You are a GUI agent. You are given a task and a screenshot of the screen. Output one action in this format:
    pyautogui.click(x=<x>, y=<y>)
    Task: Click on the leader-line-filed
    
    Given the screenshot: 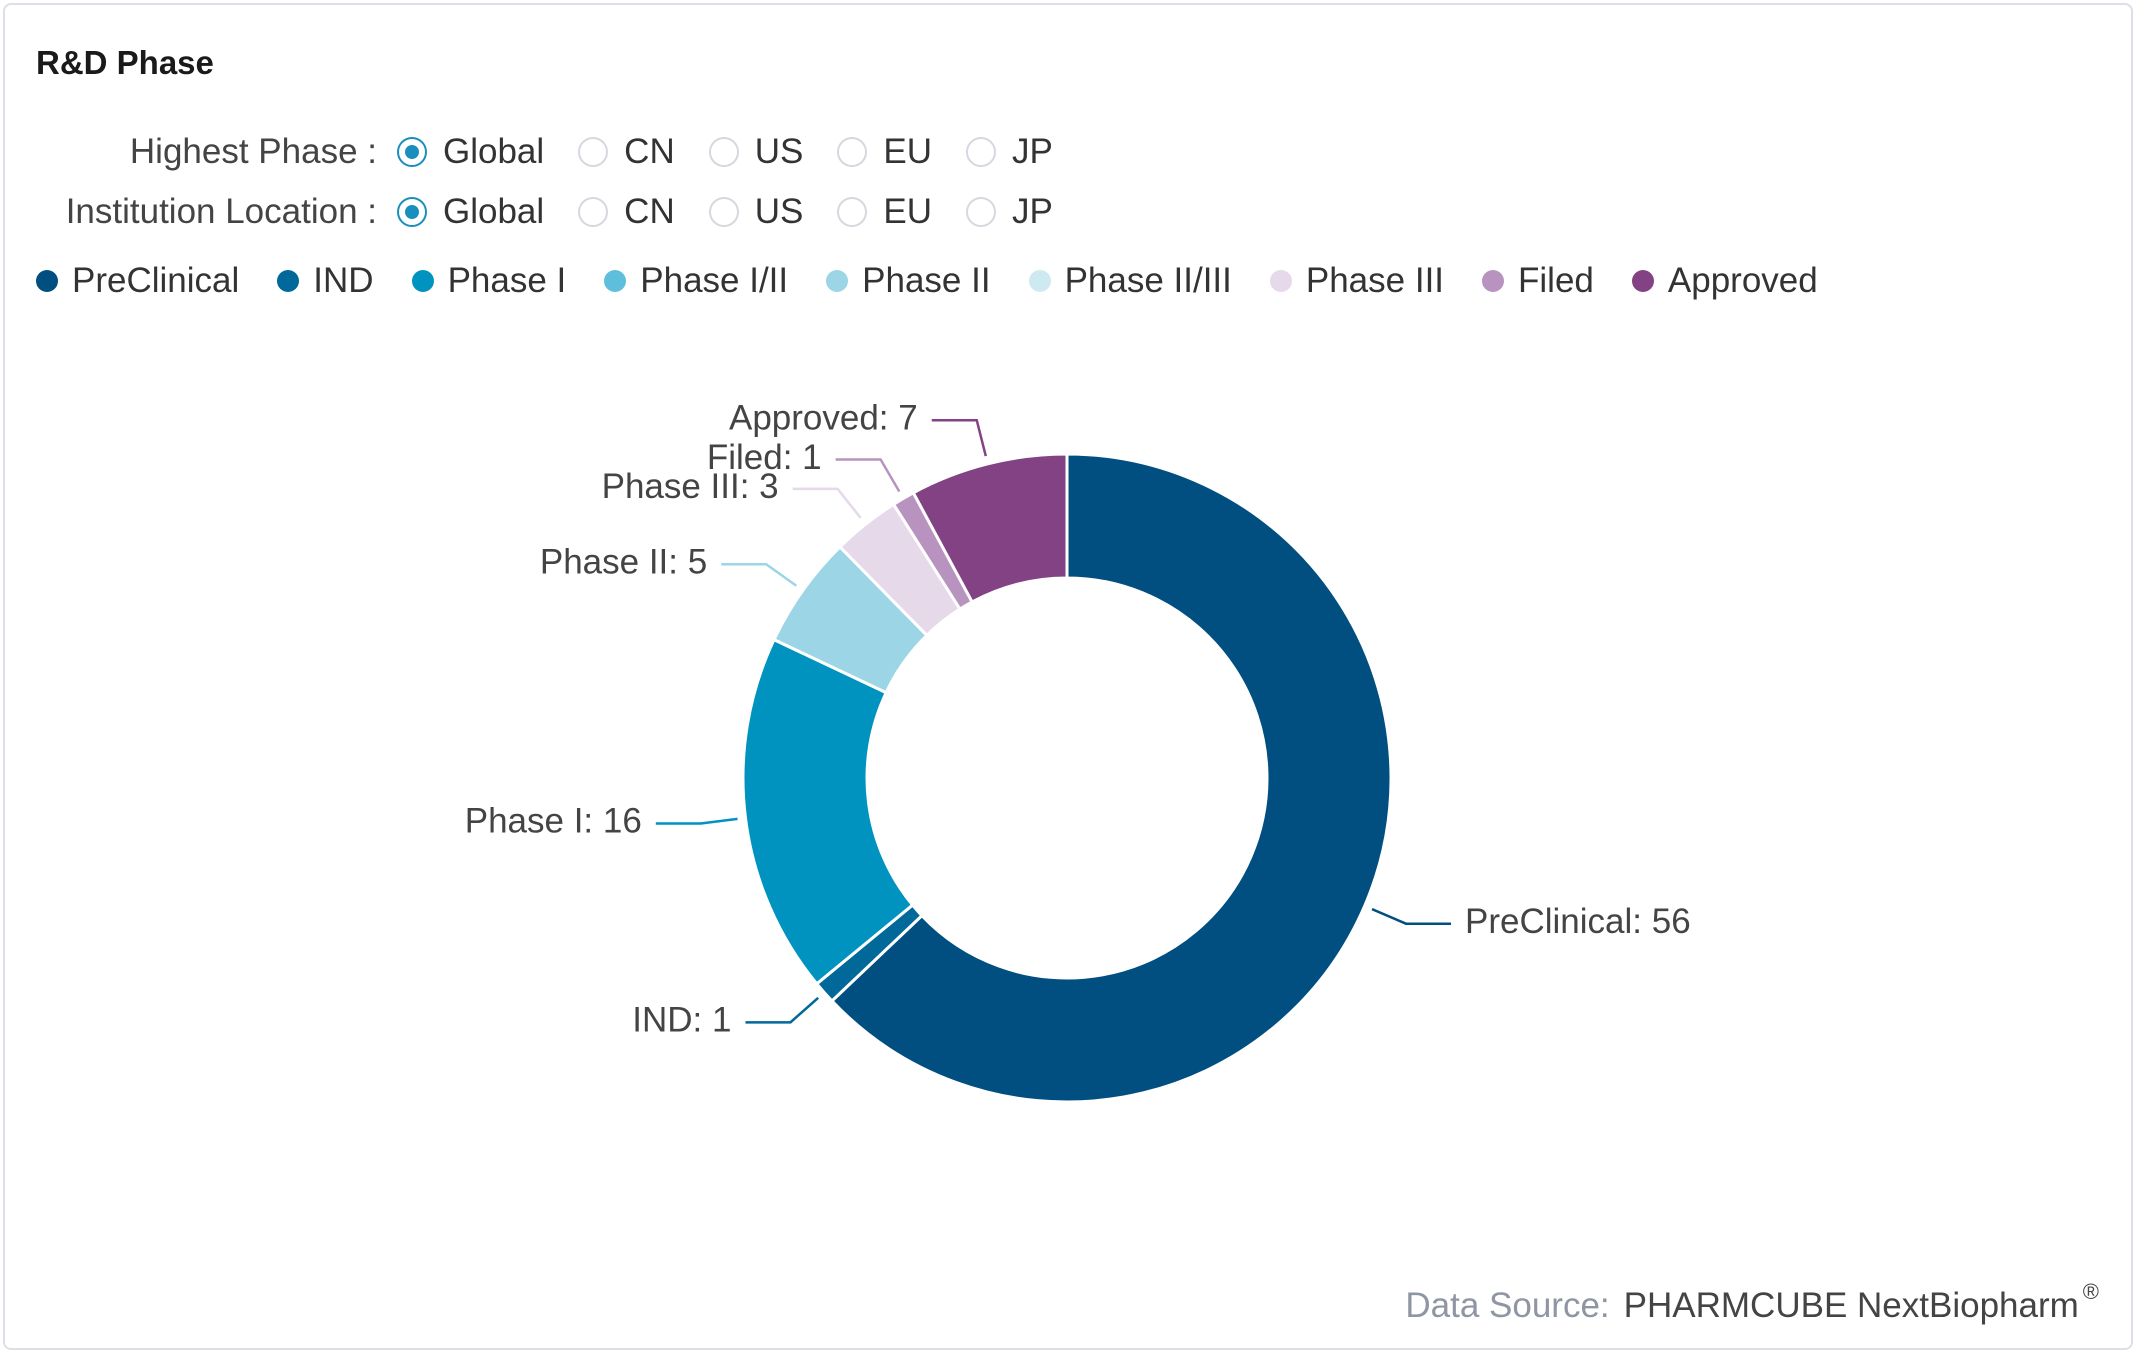 What is the action you would take?
    pyautogui.click(x=868, y=475)
    